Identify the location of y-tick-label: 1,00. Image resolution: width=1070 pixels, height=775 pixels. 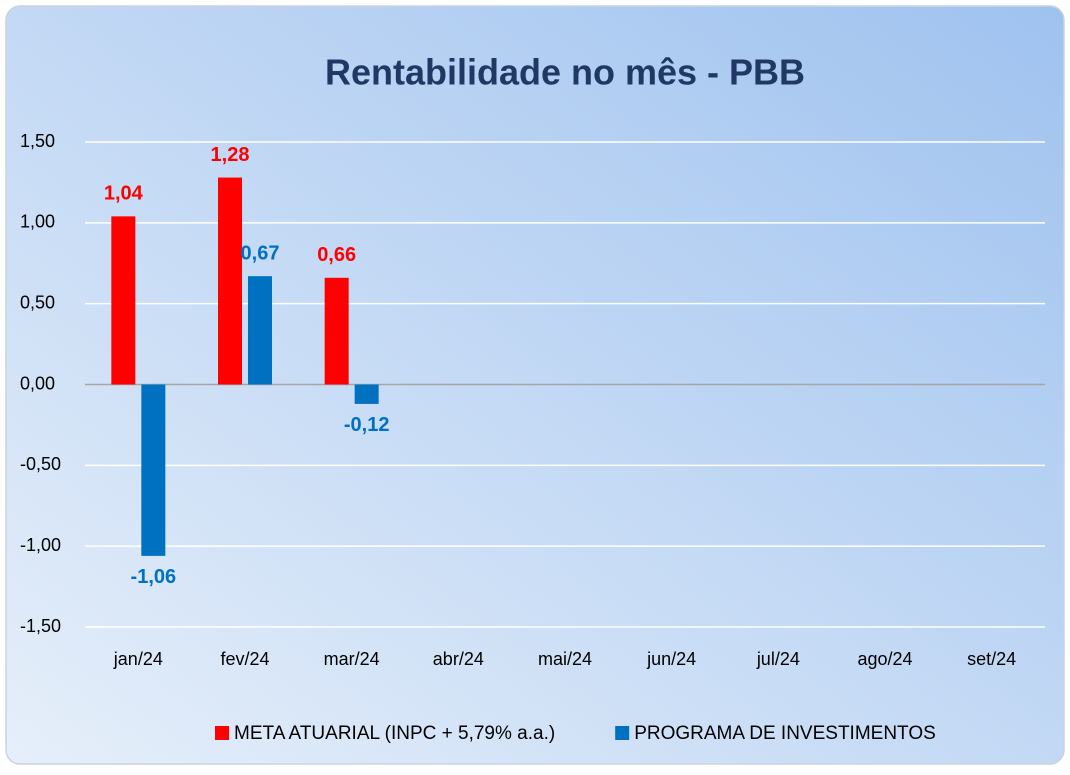
(37, 222).